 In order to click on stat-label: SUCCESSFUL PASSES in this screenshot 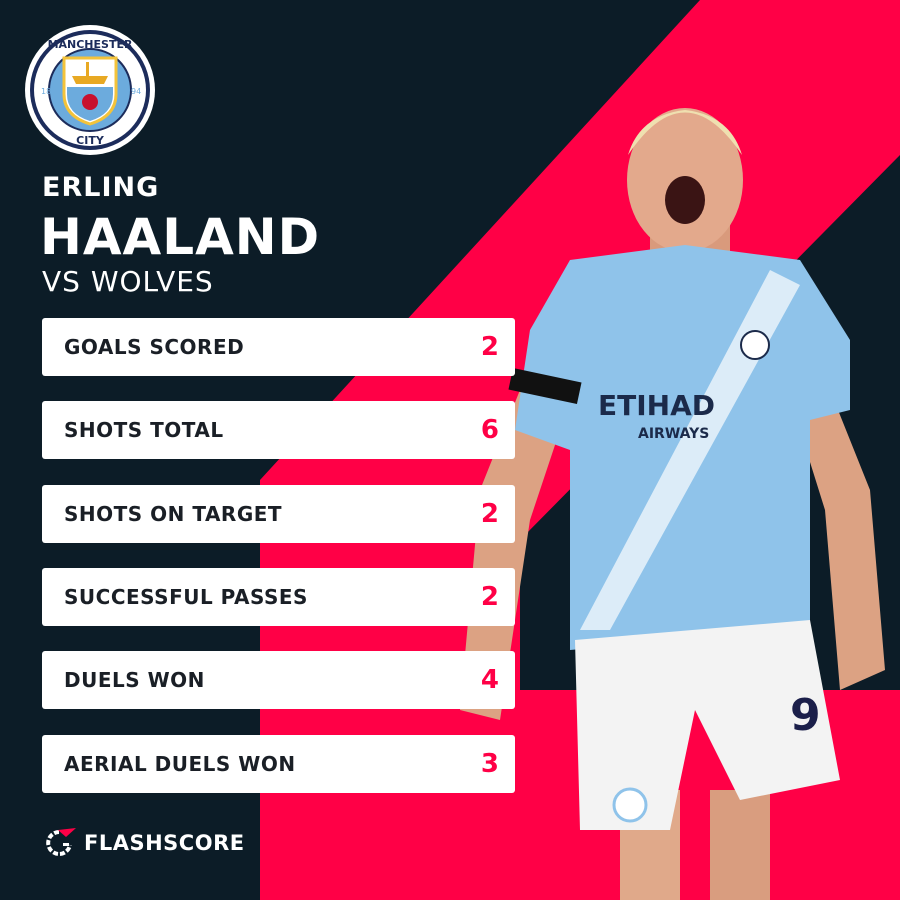, I will do `click(186, 597)`.